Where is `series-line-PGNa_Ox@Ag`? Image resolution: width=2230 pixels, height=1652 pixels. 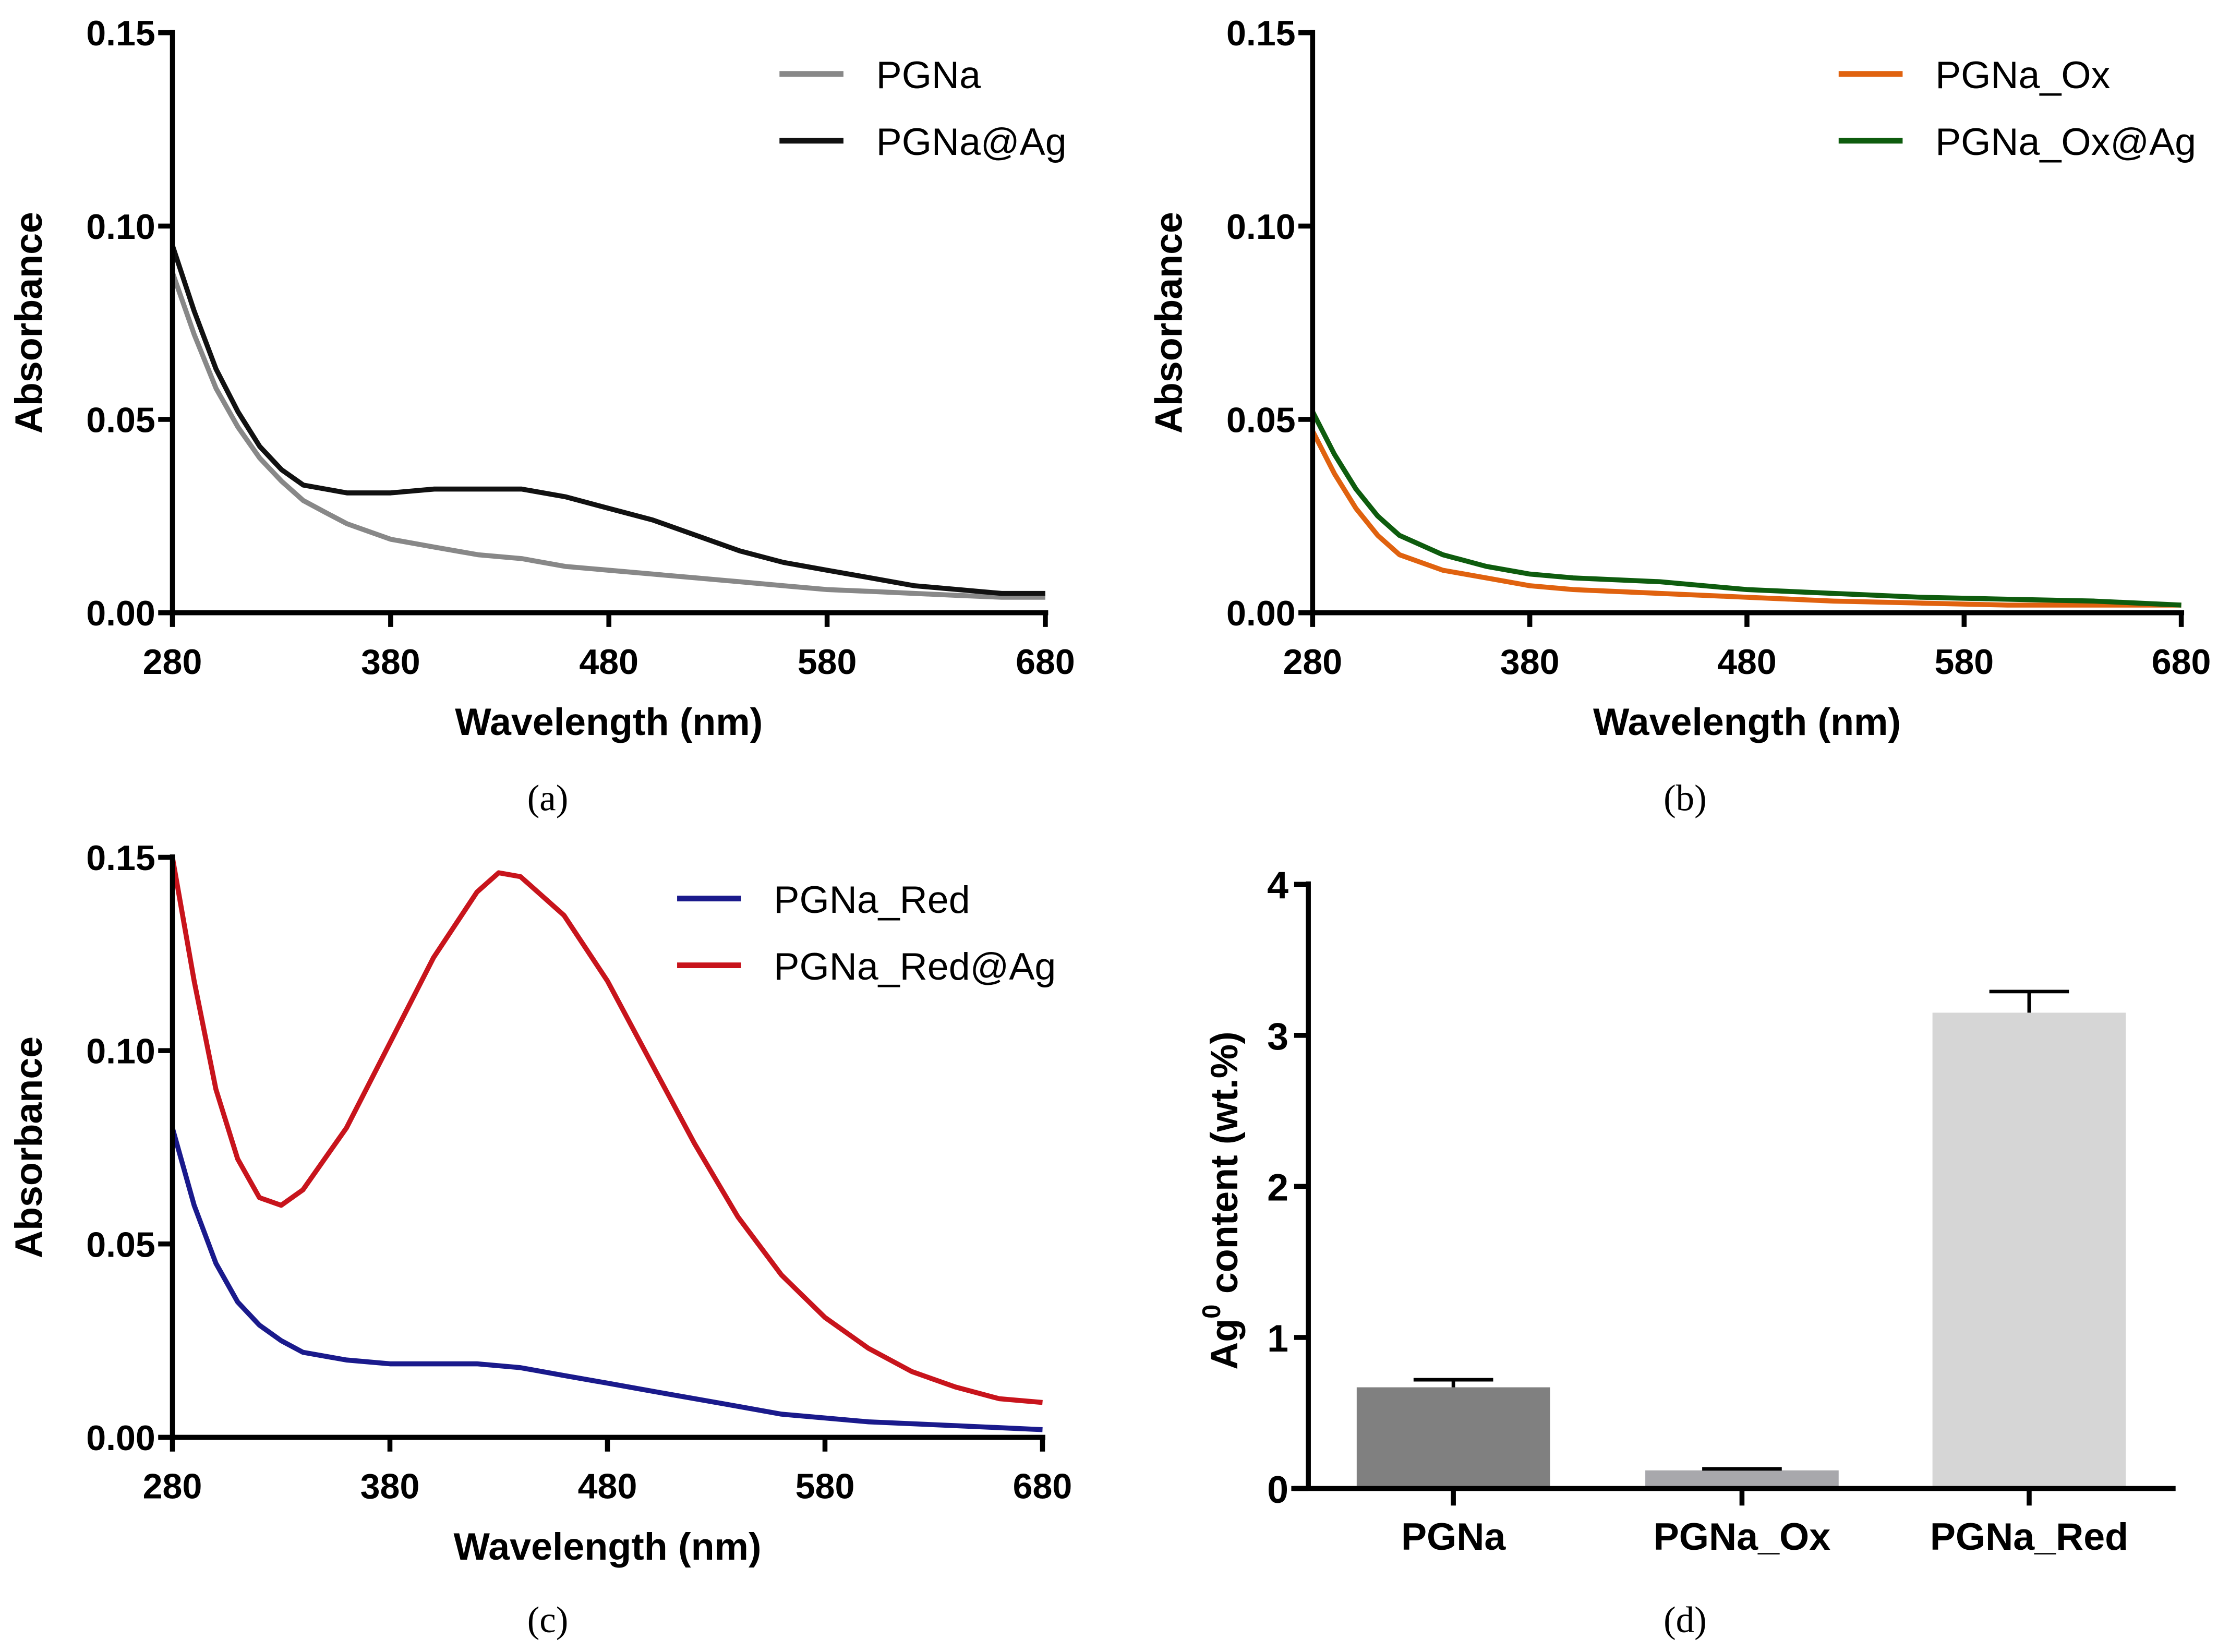
series-line-PGNa_Ox@Ag is located at coordinates (1745, 509).